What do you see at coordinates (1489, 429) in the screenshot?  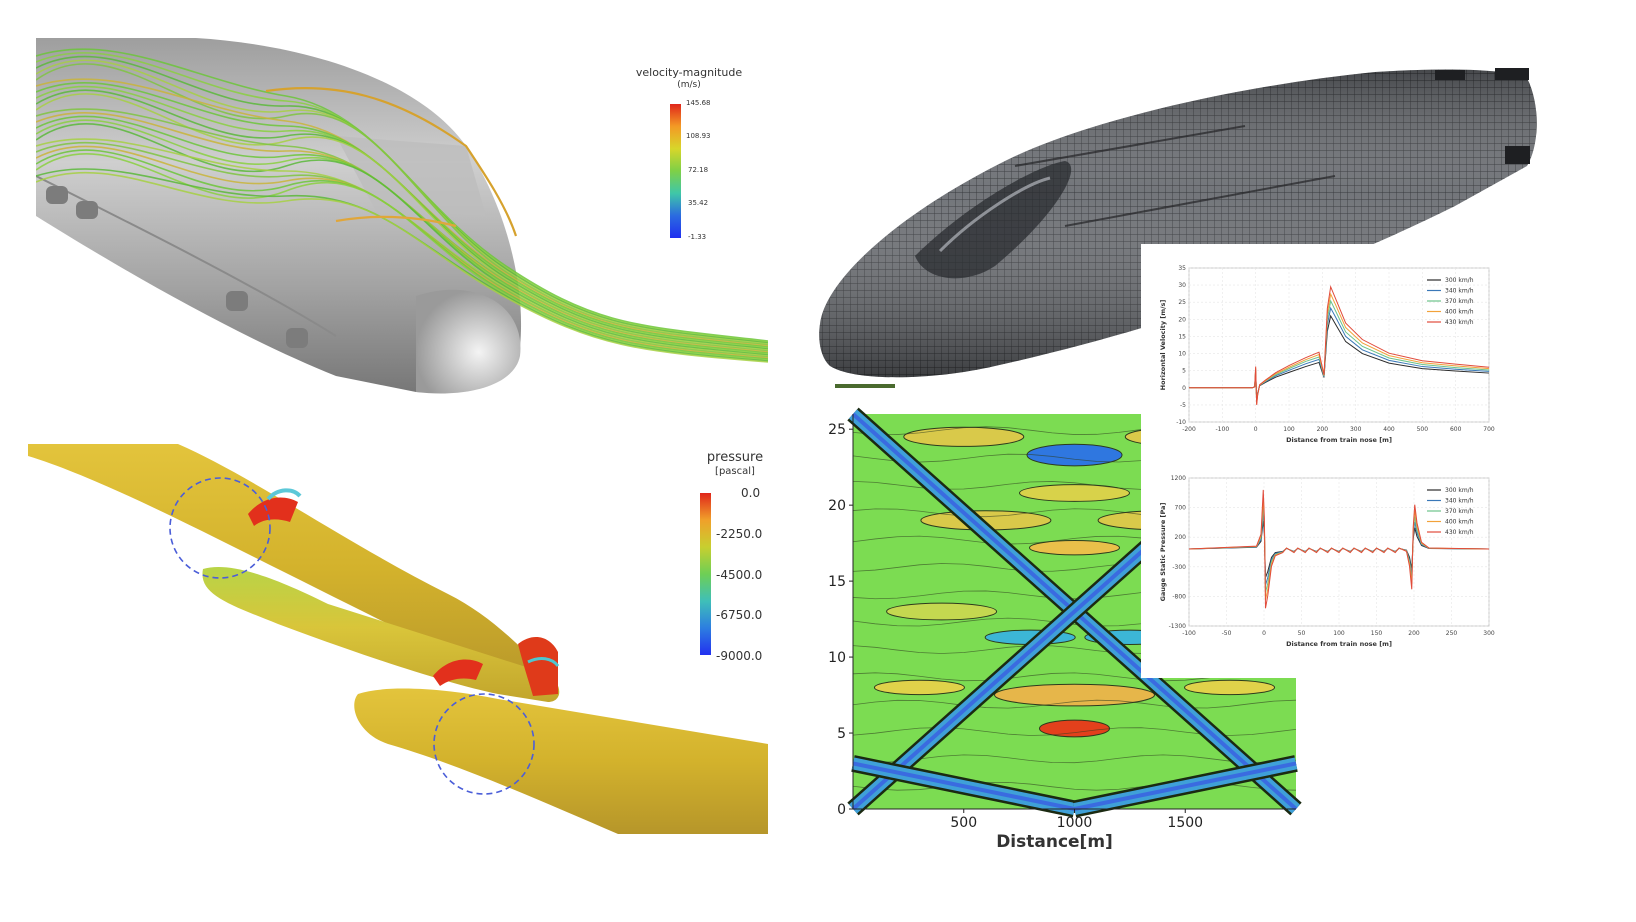 I see `x-tick-label: 700` at bounding box center [1489, 429].